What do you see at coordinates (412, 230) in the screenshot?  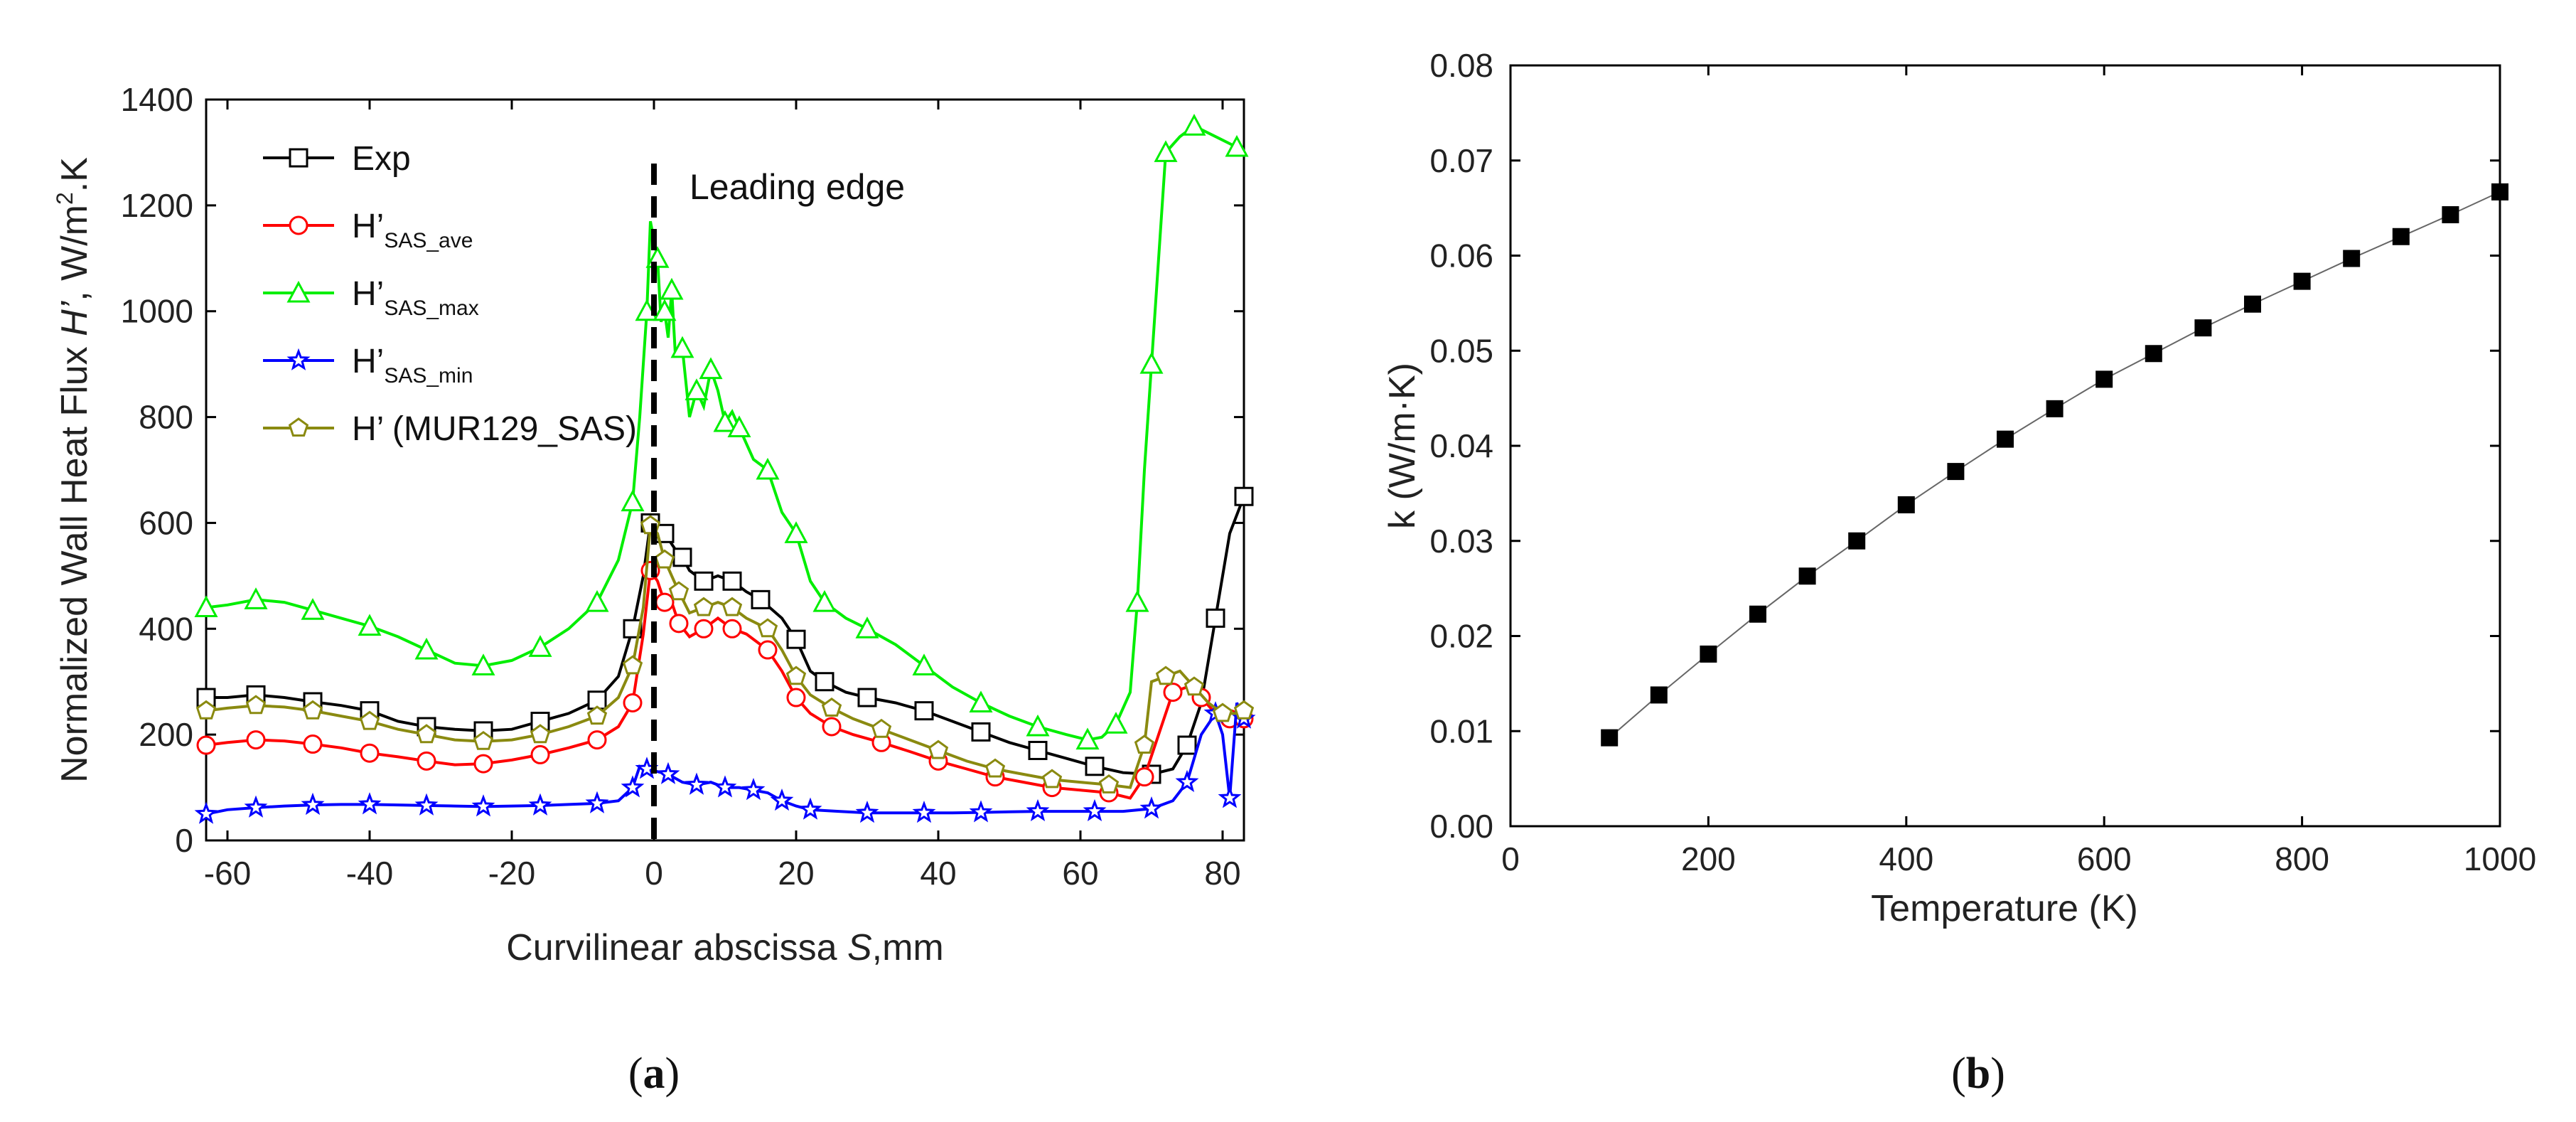 I see `legend-label: H’SAS_ave` at bounding box center [412, 230].